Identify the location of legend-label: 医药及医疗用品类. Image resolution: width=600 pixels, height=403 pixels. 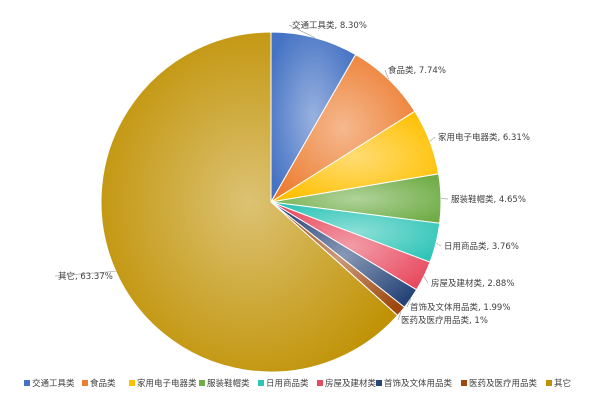
(503, 383).